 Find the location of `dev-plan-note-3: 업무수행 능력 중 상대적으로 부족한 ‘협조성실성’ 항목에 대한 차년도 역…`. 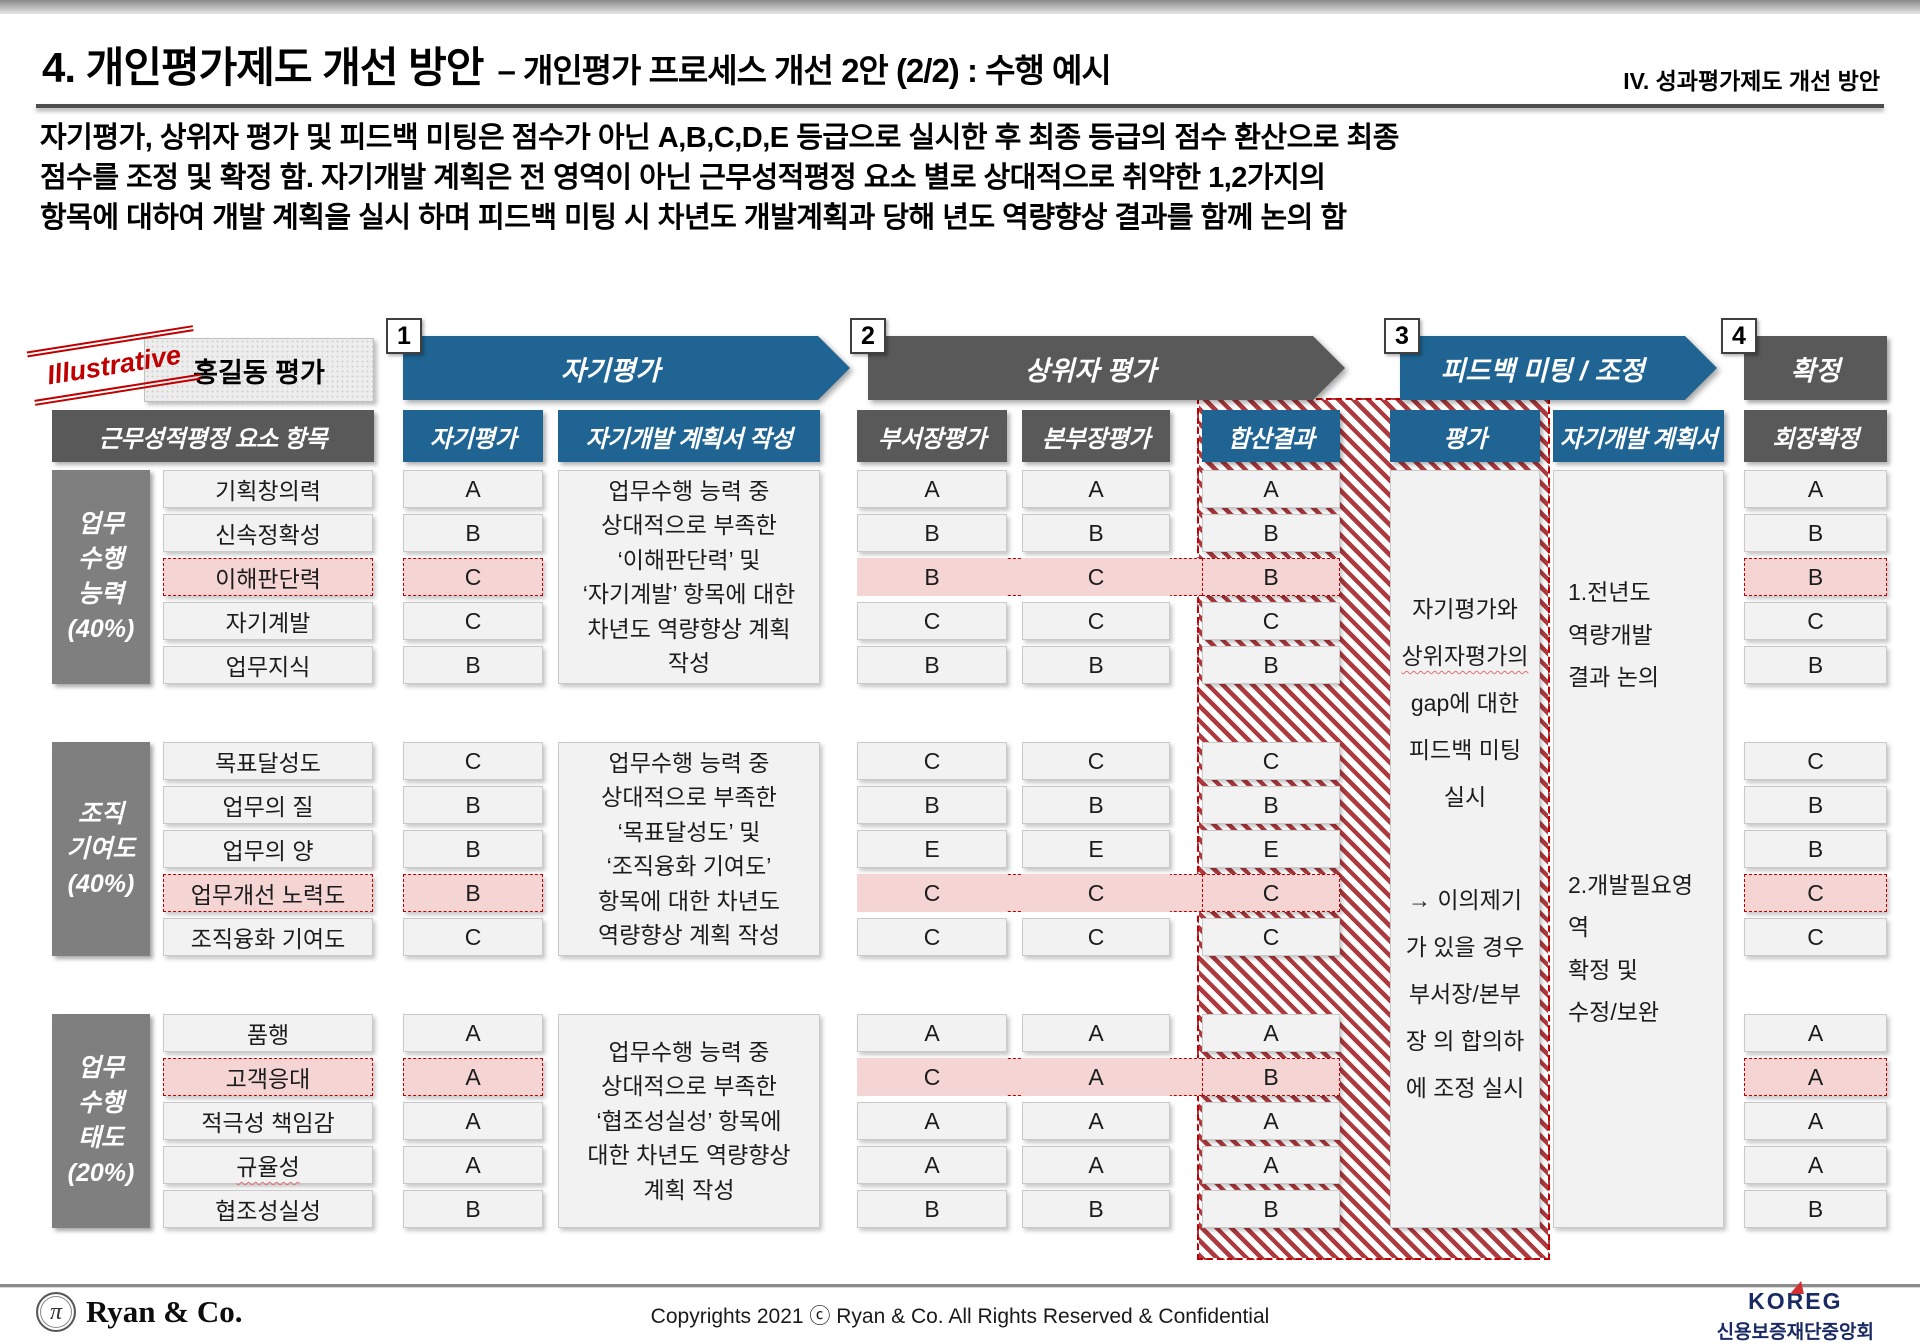

dev-plan-note-3: 업무수행 능력 중 상대적으로 부족한 ‘협조성실성’ 항목에 대한 차년도 역… is located at coordinates (689, 1121).